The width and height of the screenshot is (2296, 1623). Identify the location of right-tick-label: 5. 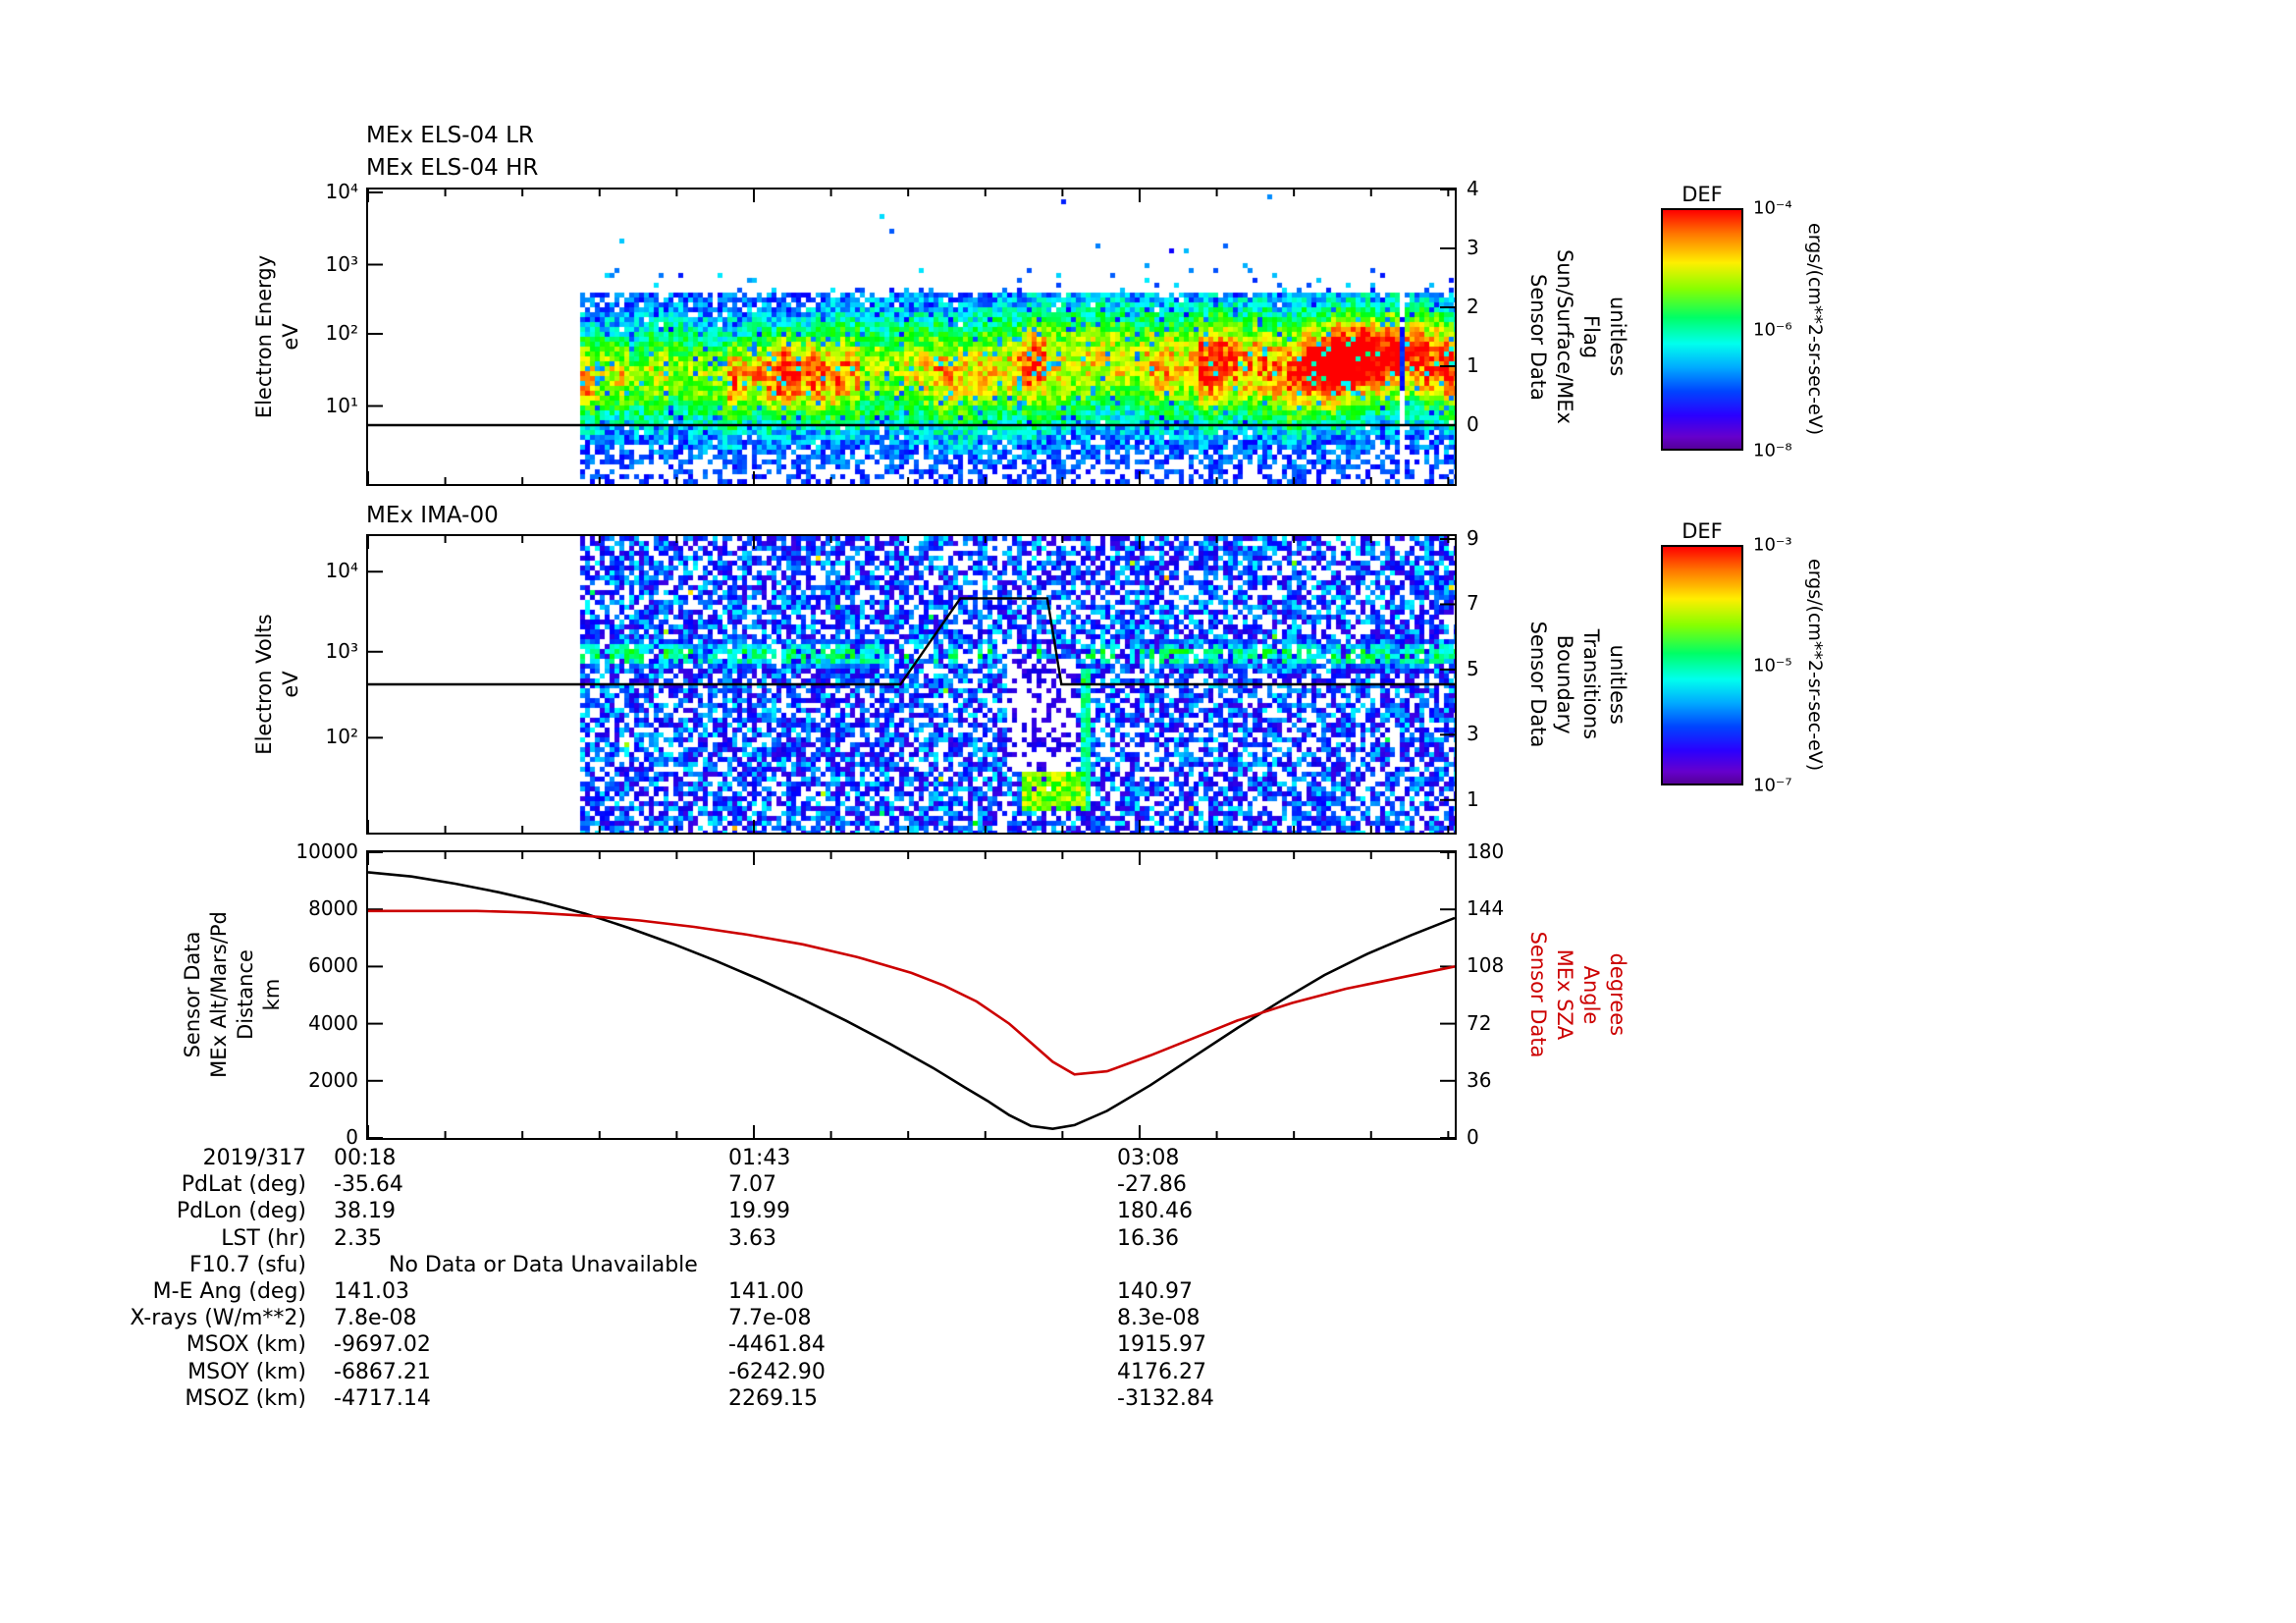
(1473, 668).